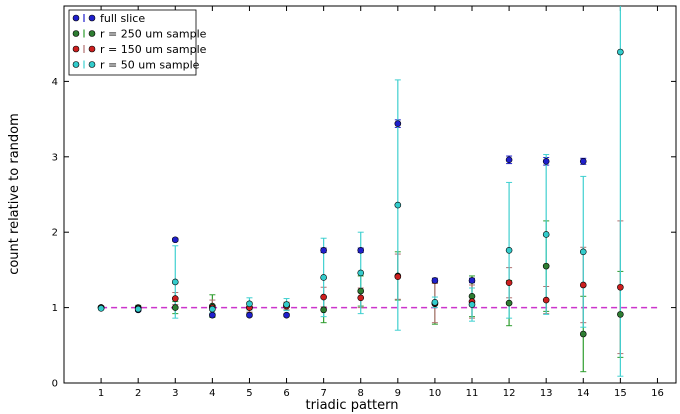 The width and height of the screenshot is (680, 414). I want to click on x-tick-label: 4, so click(212, 393).